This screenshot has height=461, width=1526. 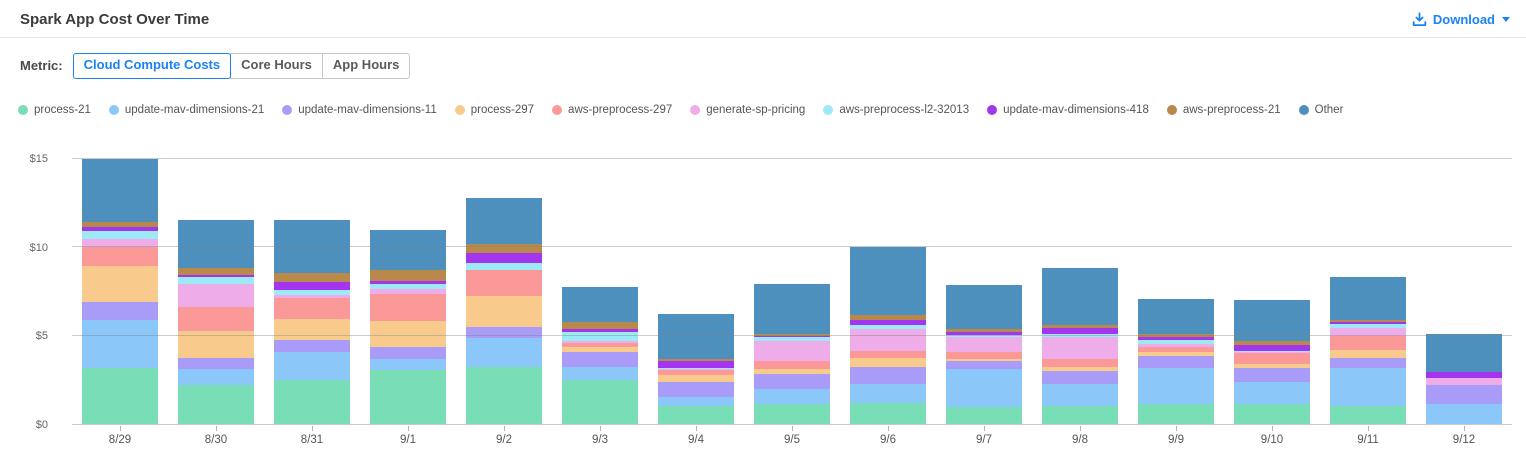 I want to click on download-button: Download, so click(x=1461, y=19).